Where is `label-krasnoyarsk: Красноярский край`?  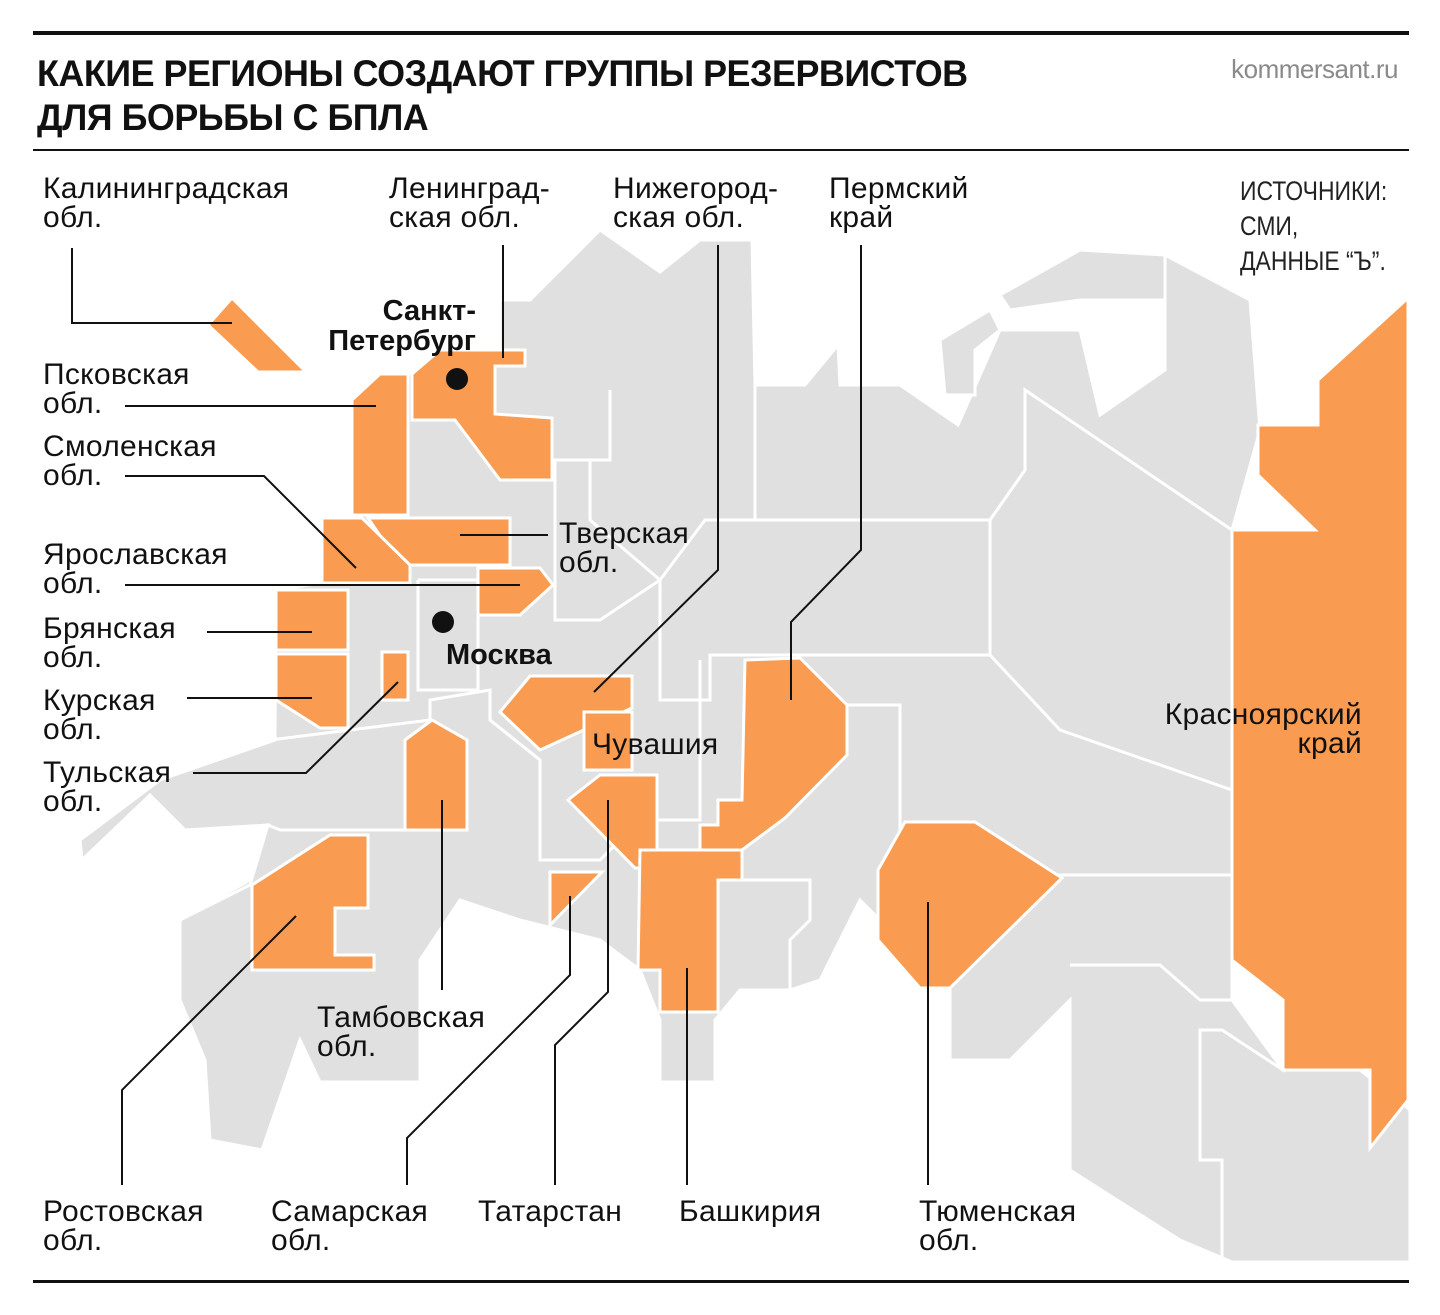 label-krasnoyarsk: Красноярский край is located at coordinates (1263, 729).